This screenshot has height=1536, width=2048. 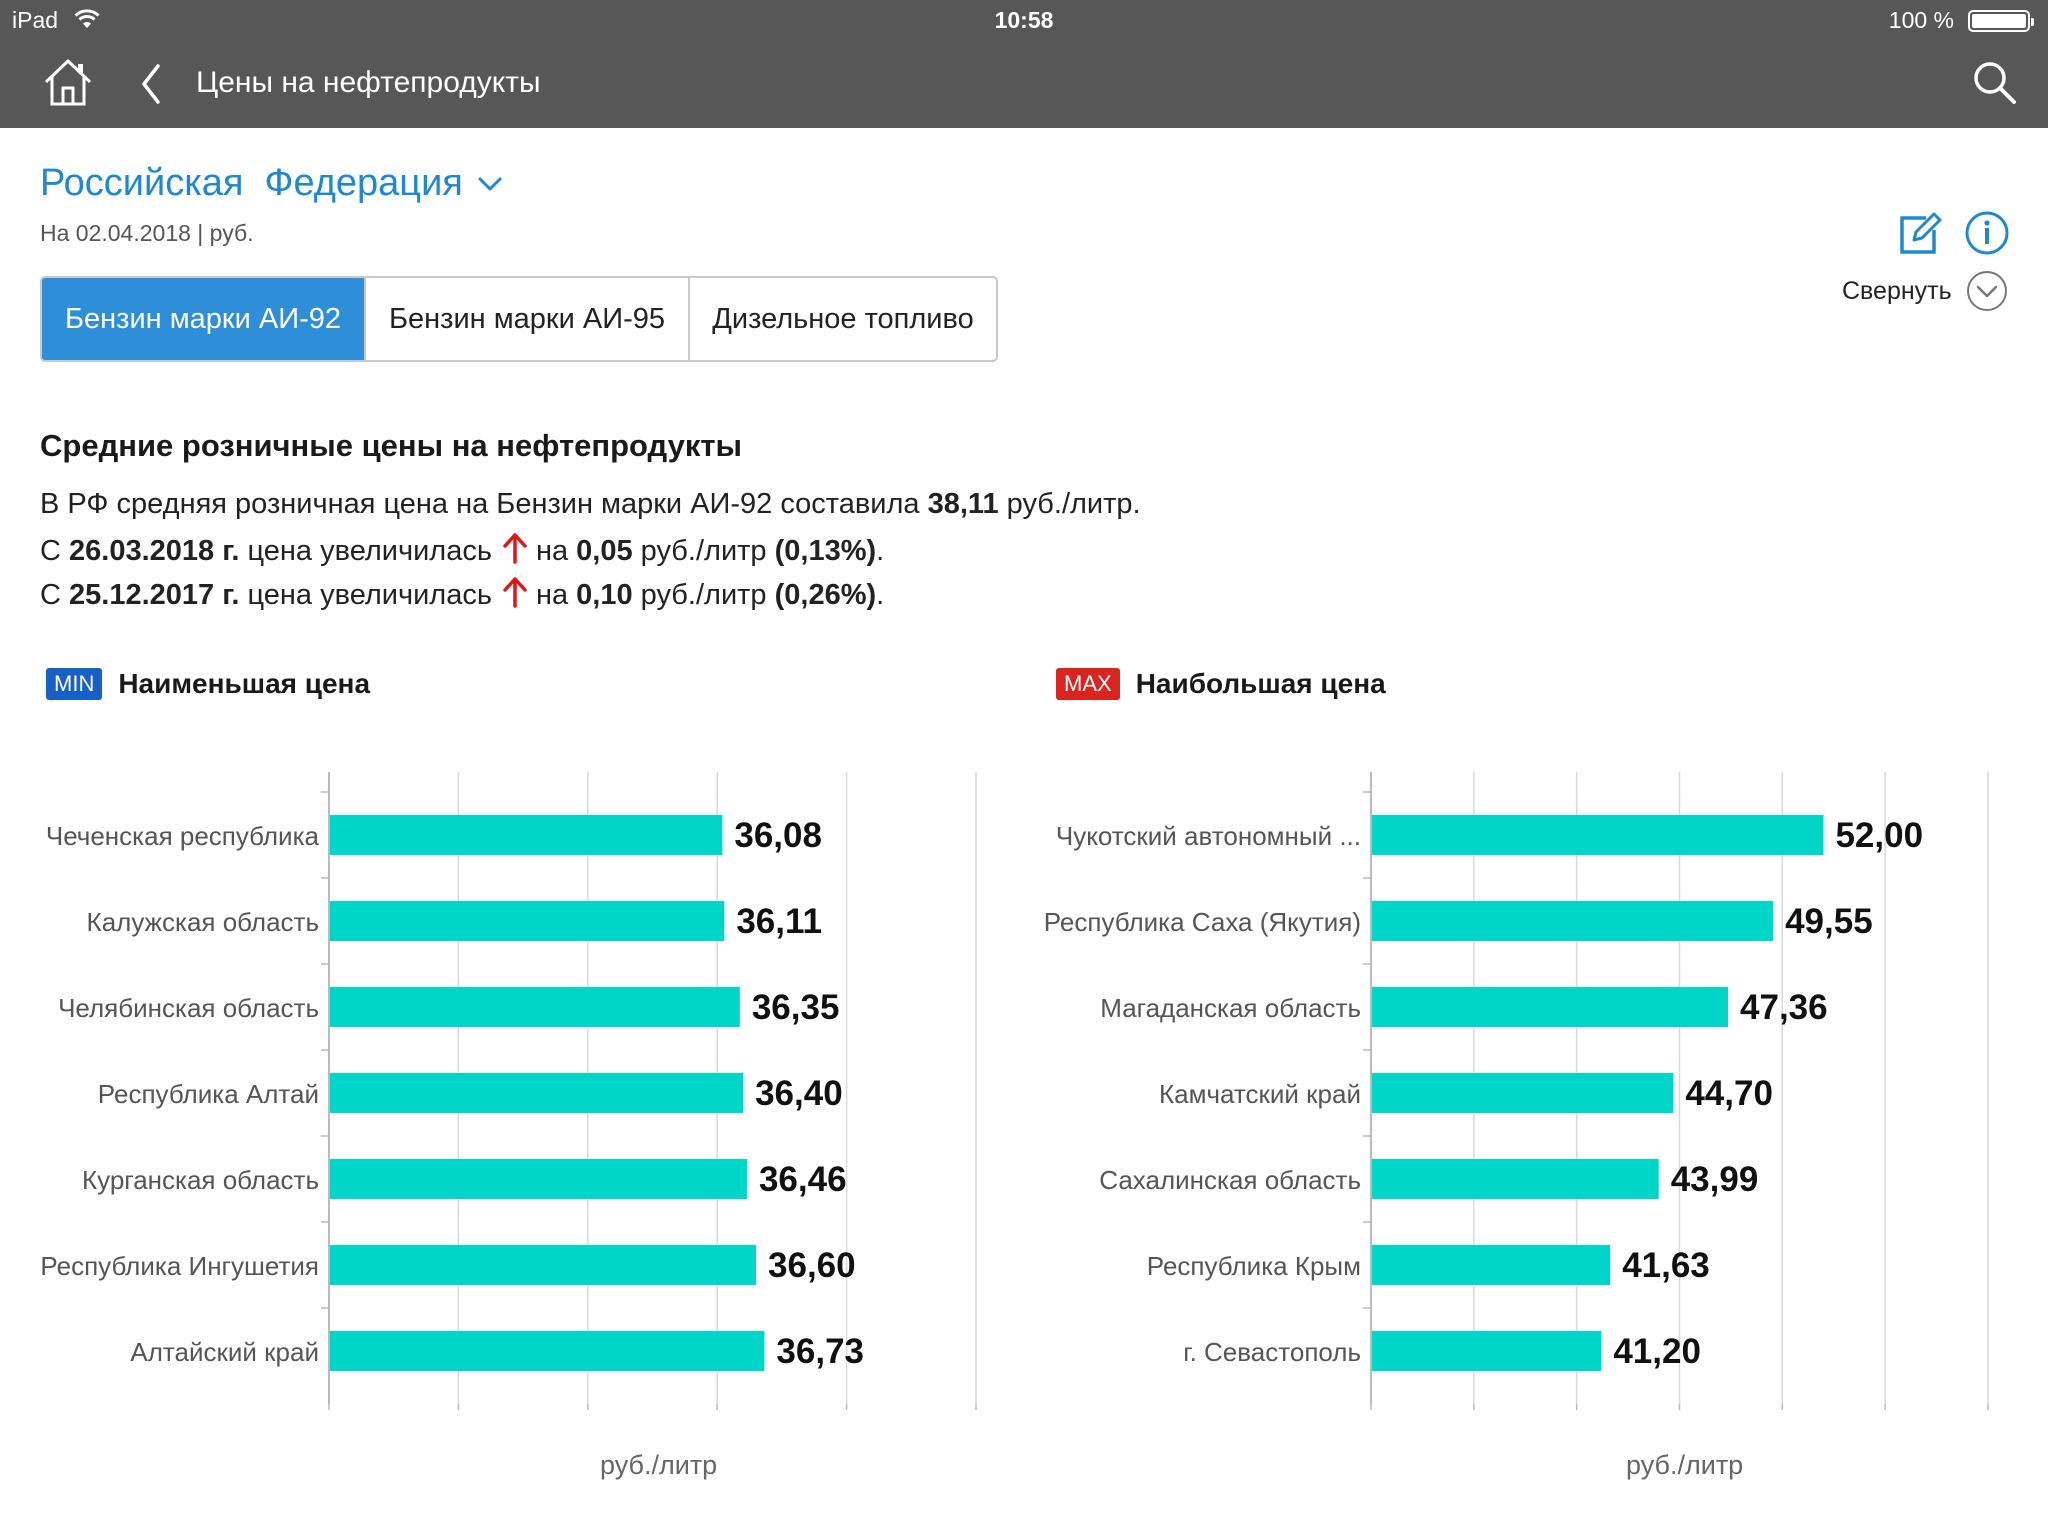 What do you see at coordinates (1920, 234) in the screenshot?
I see `edit-icon` at bounding box center [1920, 234].